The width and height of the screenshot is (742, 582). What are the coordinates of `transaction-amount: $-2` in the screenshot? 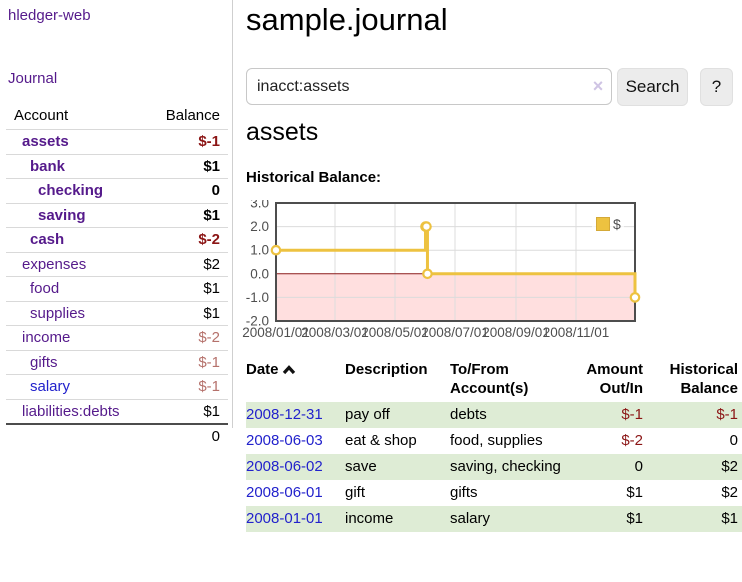 It's located at (632, 440).